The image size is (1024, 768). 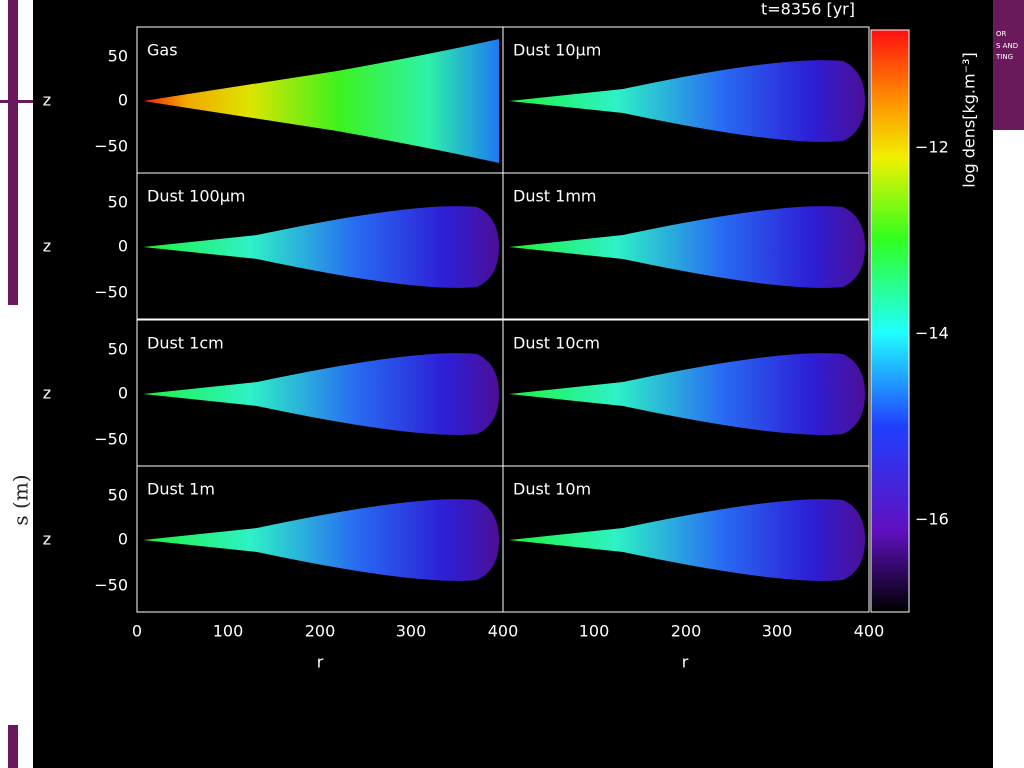 What do you see at coordinates (162, 50) in the screenshot?
I see `panel-label: Gas` at bounding box center [162, 50].